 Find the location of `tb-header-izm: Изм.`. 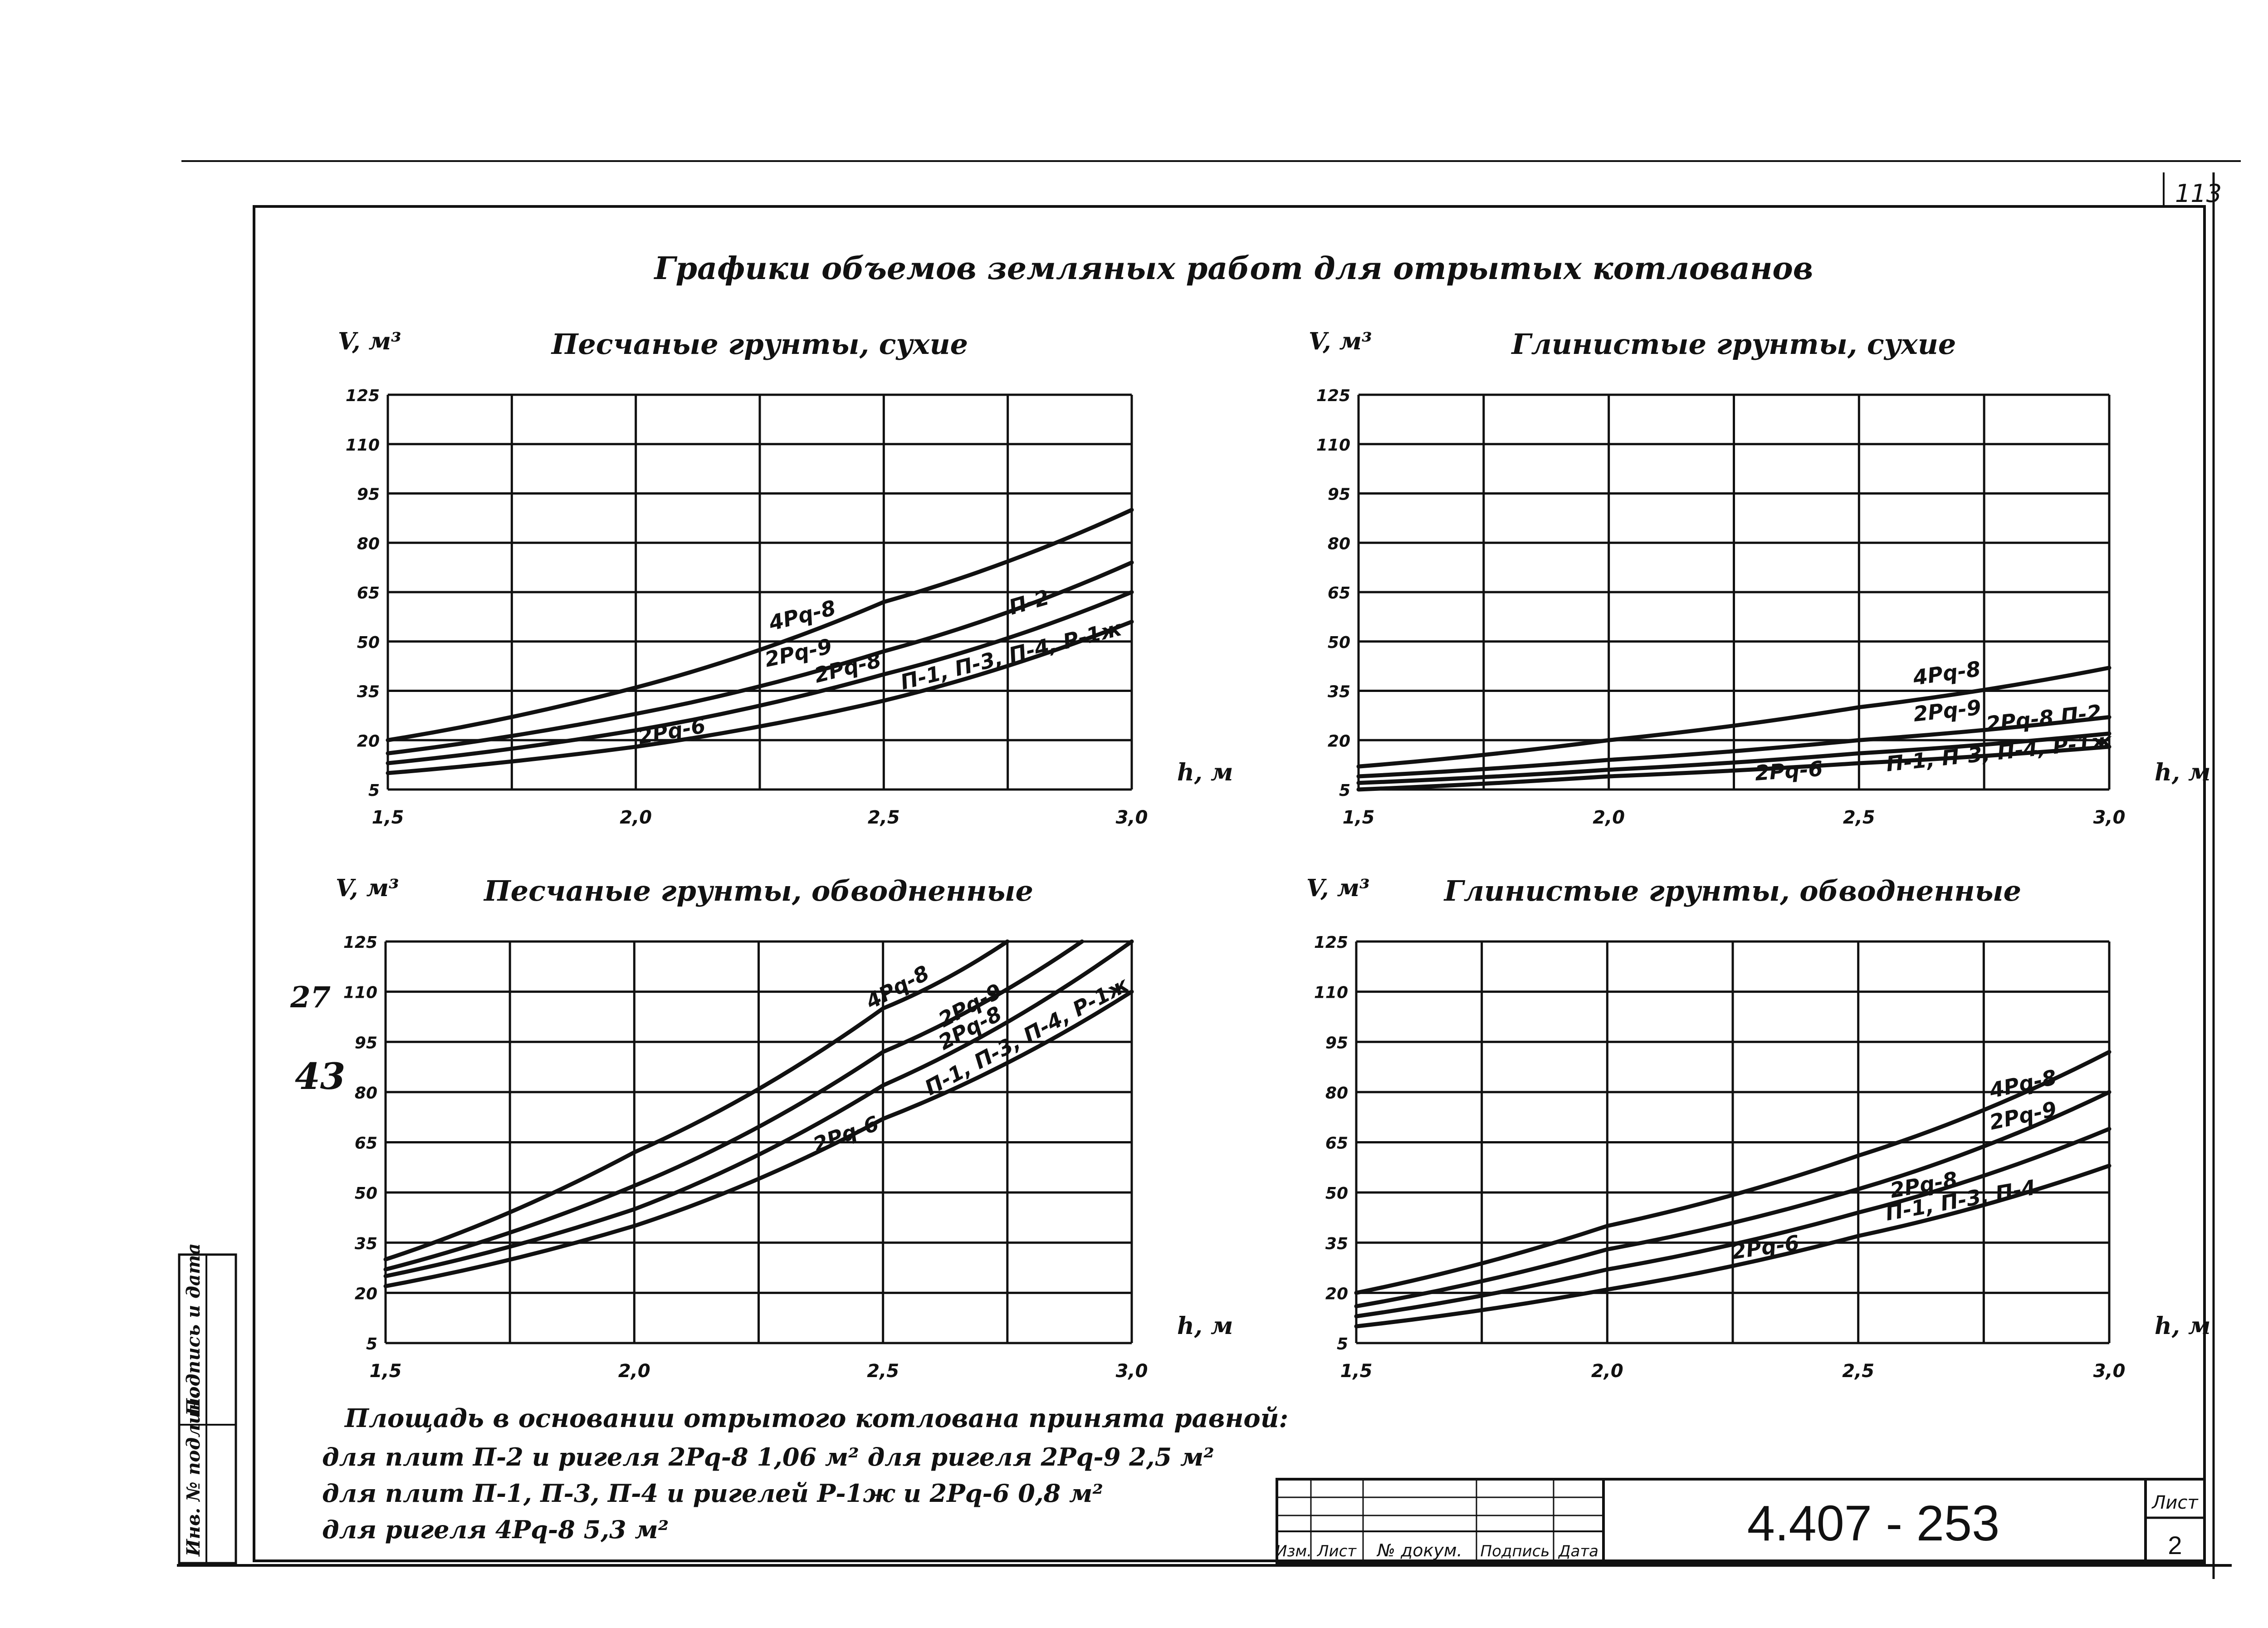

tb-header-izm: Изм. is located at coordinates (1294, 1551).